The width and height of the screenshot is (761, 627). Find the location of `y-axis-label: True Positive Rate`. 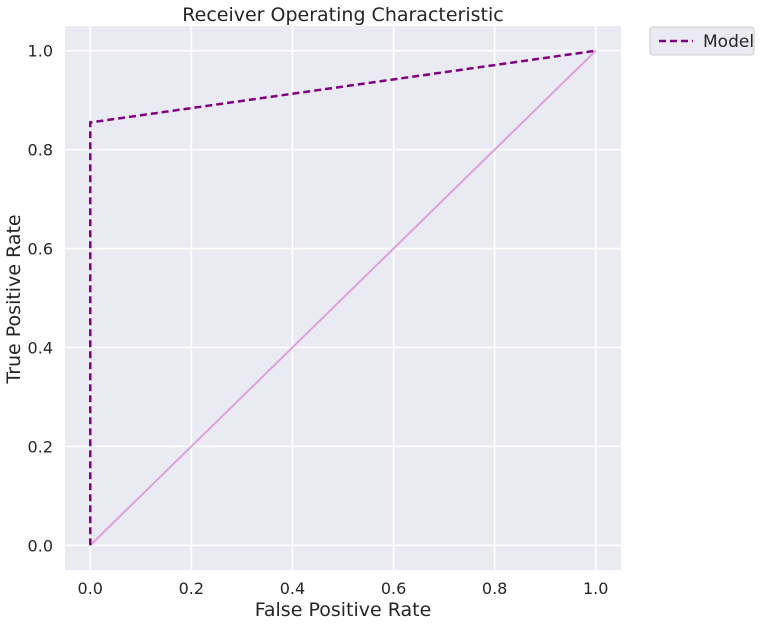

y-axis-label: True Positive Rate is located at coordinates (14, 299).